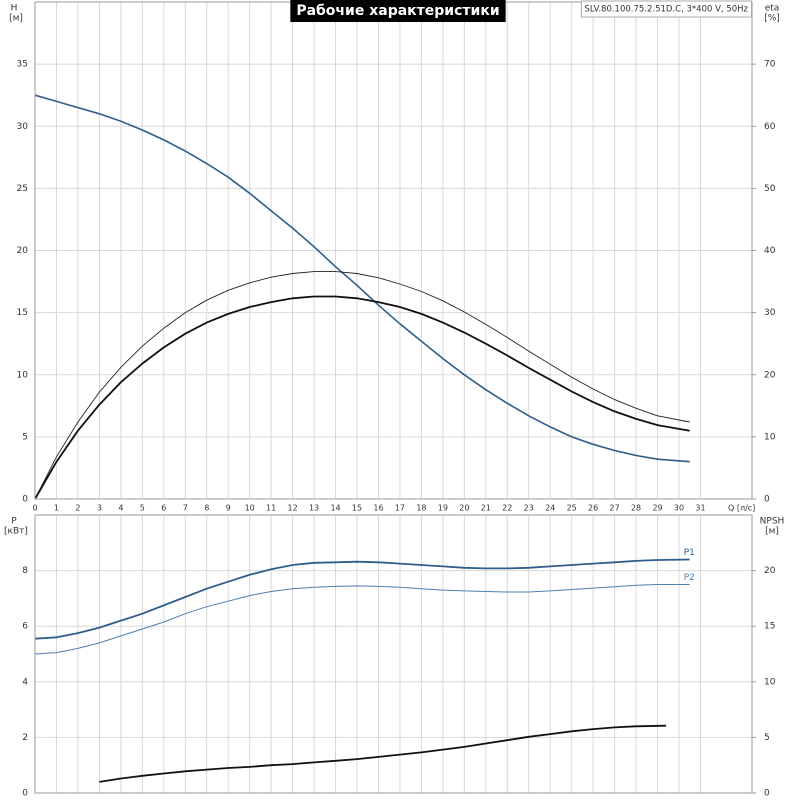  What do you see at coordinates (56, 508) in the screenshot?
I see `x-tick-label: 1` at bounding box center [56, 508].